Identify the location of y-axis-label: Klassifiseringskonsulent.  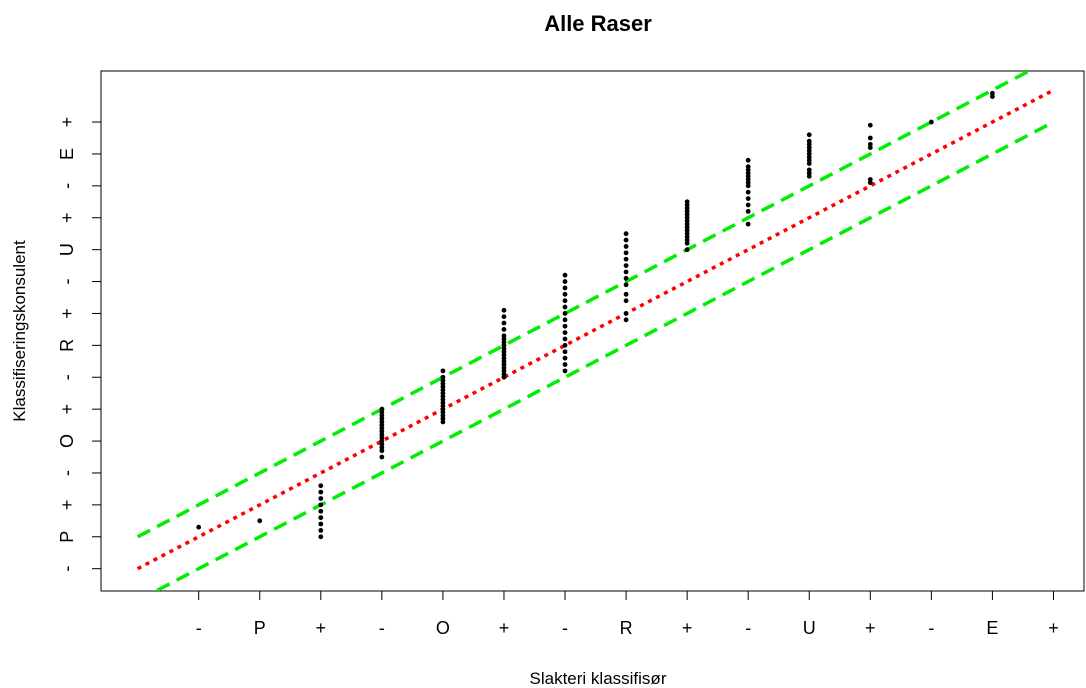
(19, 331).